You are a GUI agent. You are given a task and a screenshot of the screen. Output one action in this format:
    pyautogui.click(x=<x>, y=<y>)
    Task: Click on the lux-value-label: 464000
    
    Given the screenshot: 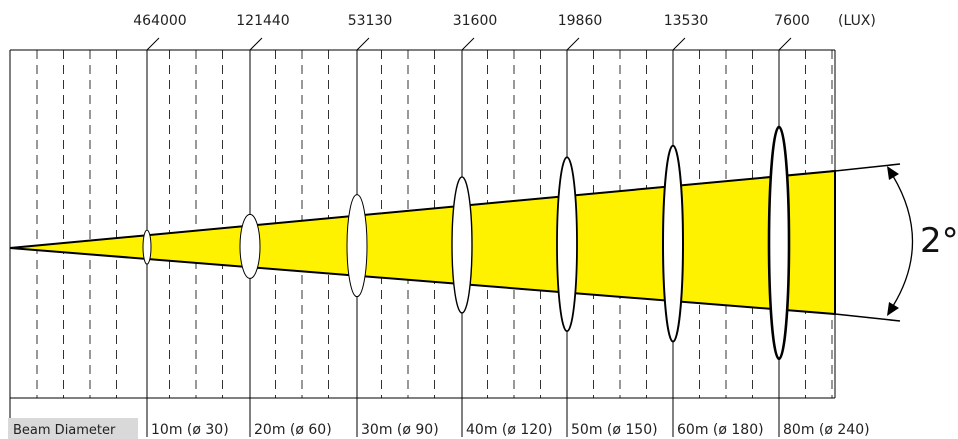 What is the action you would take?
    pyautogui.click(x=159, y=21)
    